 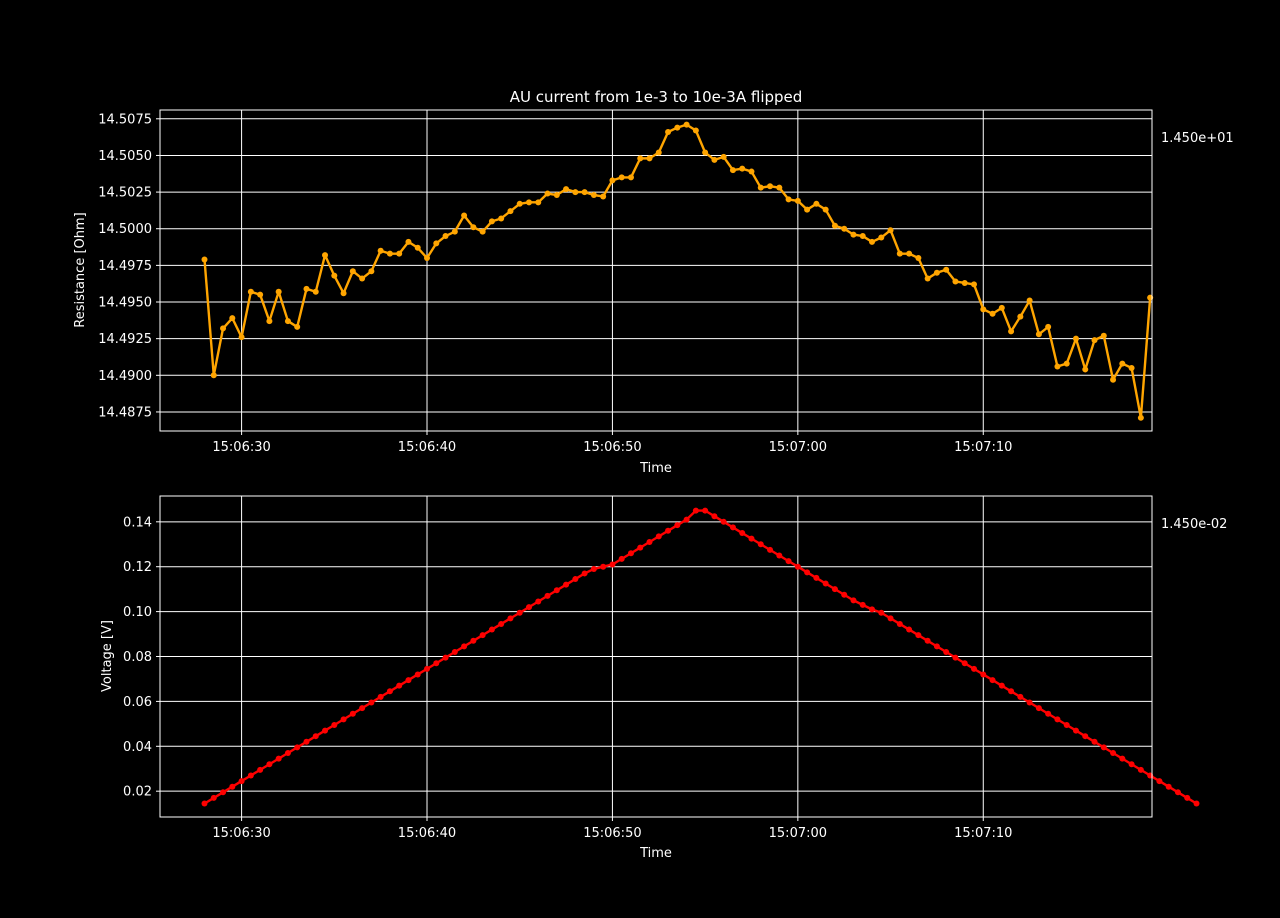 What do you see at coordinates (427, 833) in the screenshot?
I see `voltage-x-tick-label: 15:06:40` at bounding box center [427, 833].